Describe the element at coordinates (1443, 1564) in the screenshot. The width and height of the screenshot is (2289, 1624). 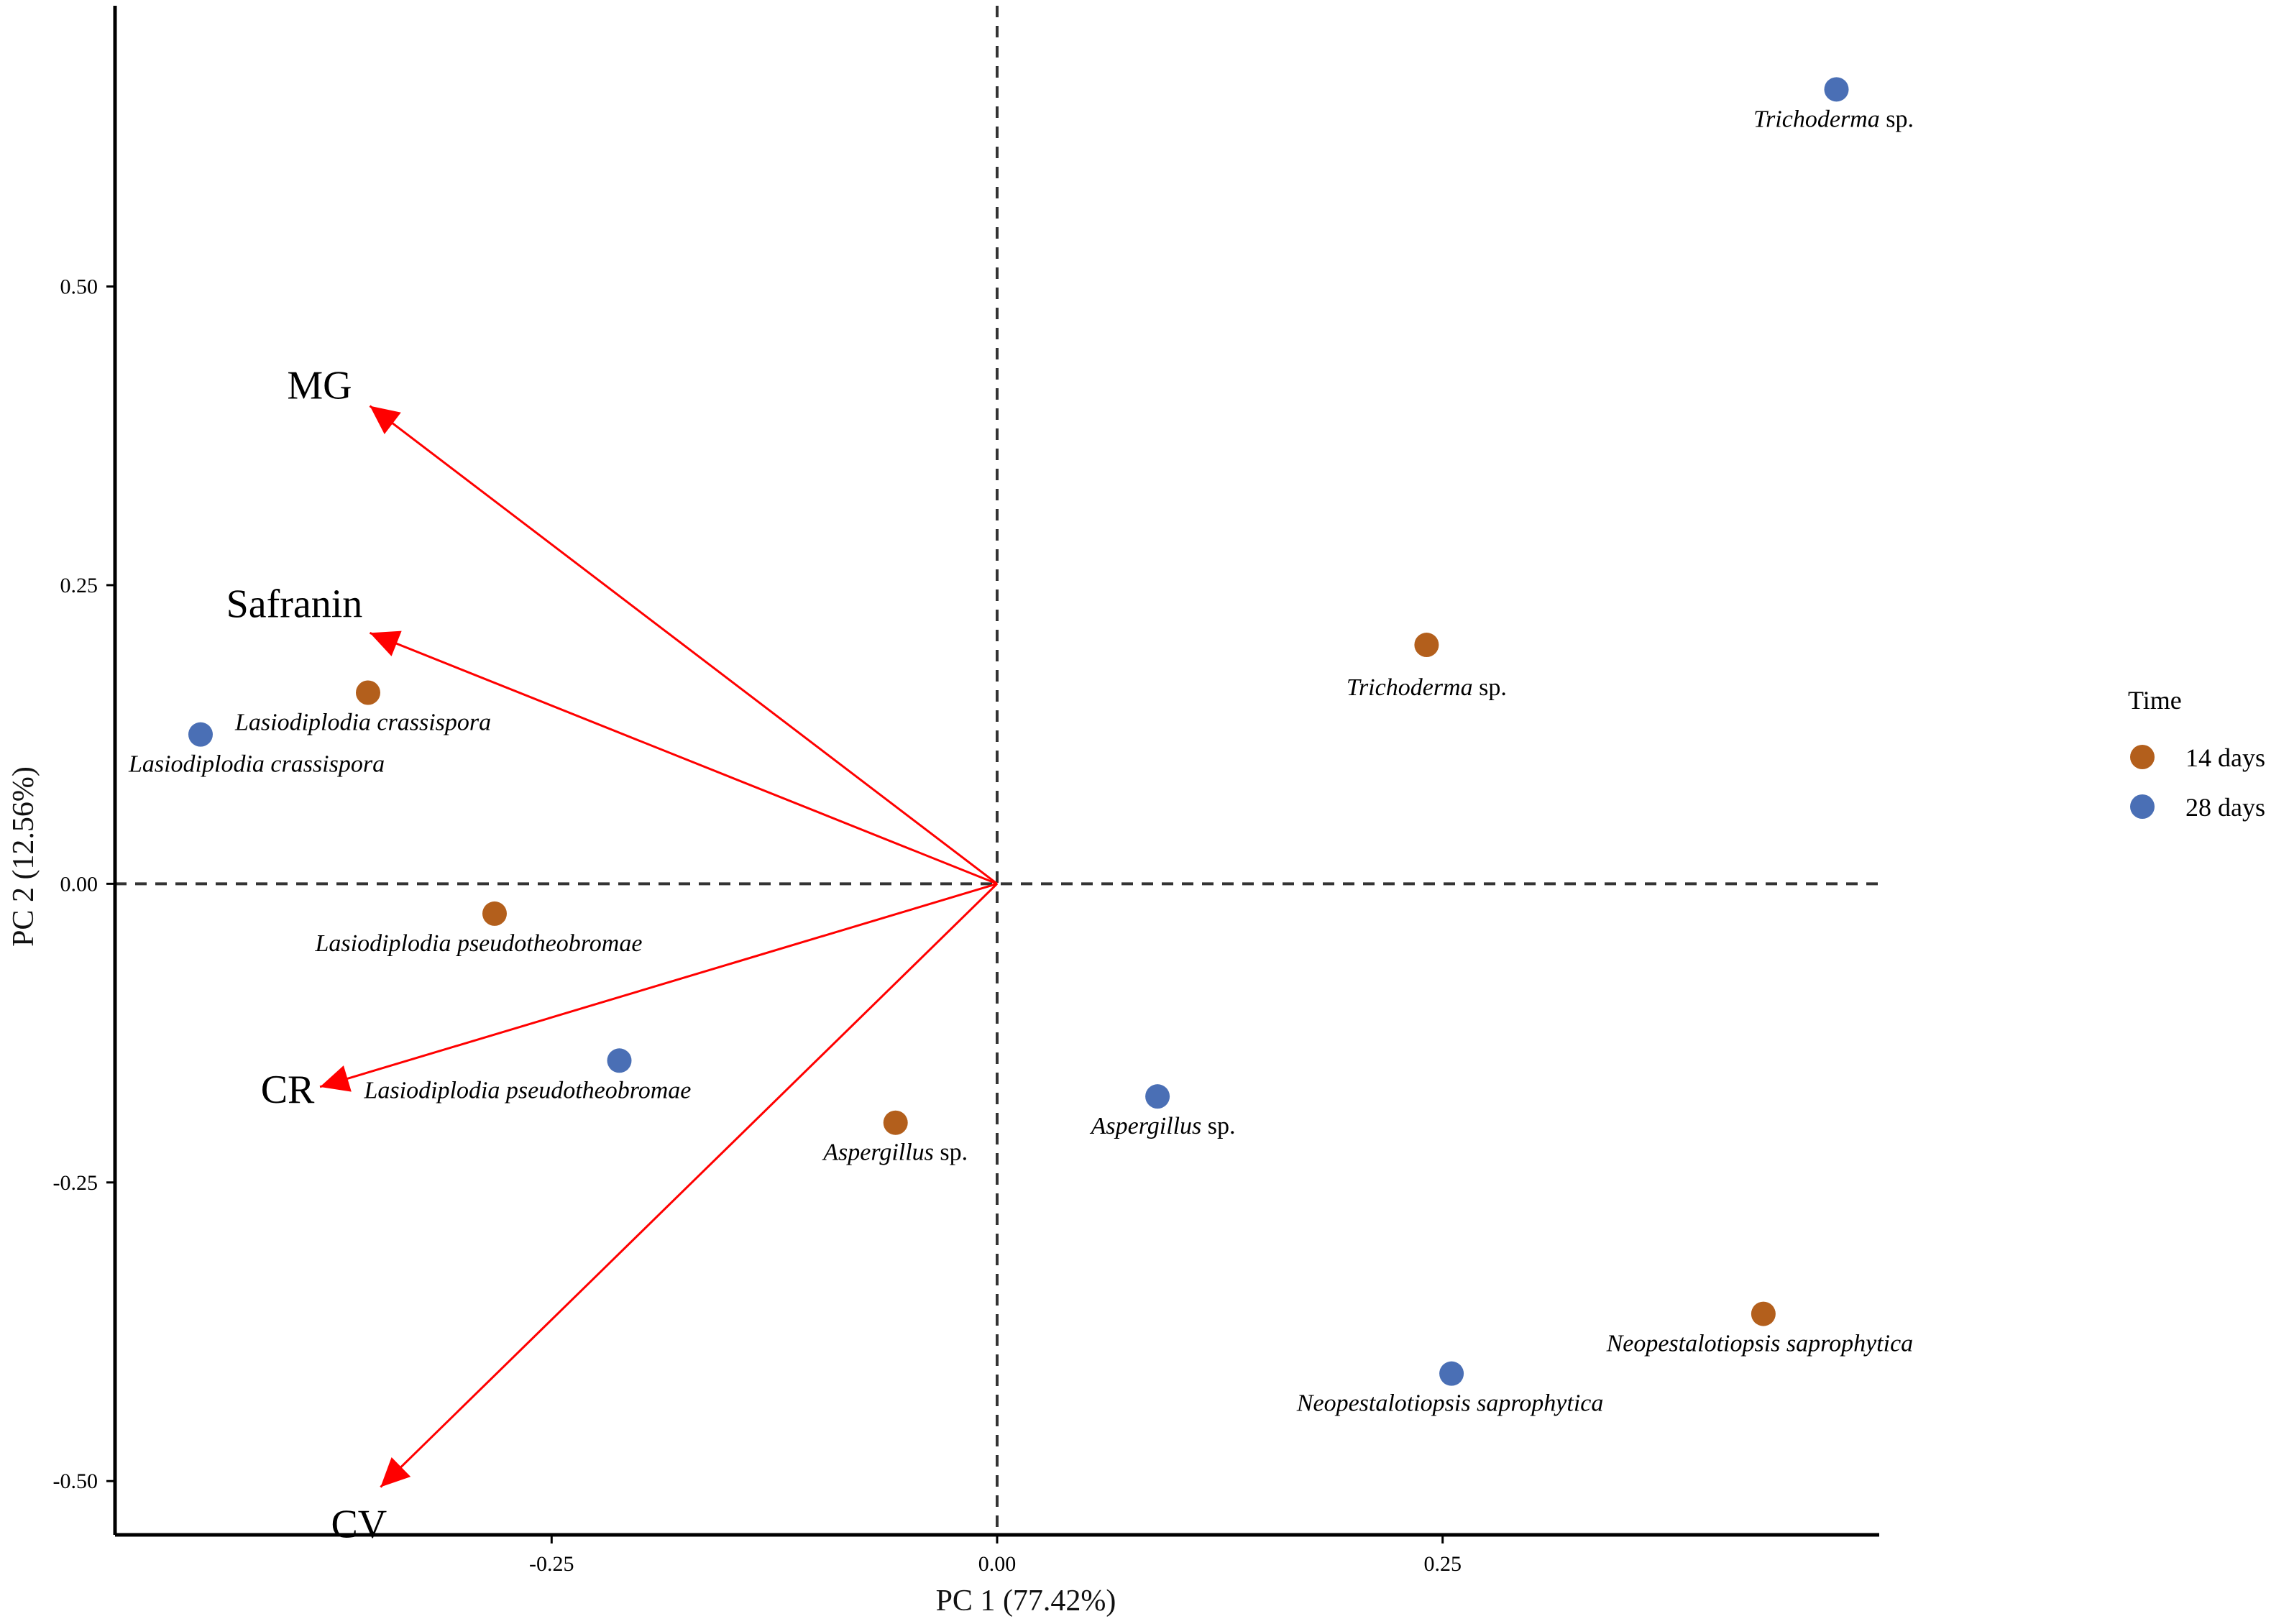
I see `x-tick-label: 0.25` at that location.